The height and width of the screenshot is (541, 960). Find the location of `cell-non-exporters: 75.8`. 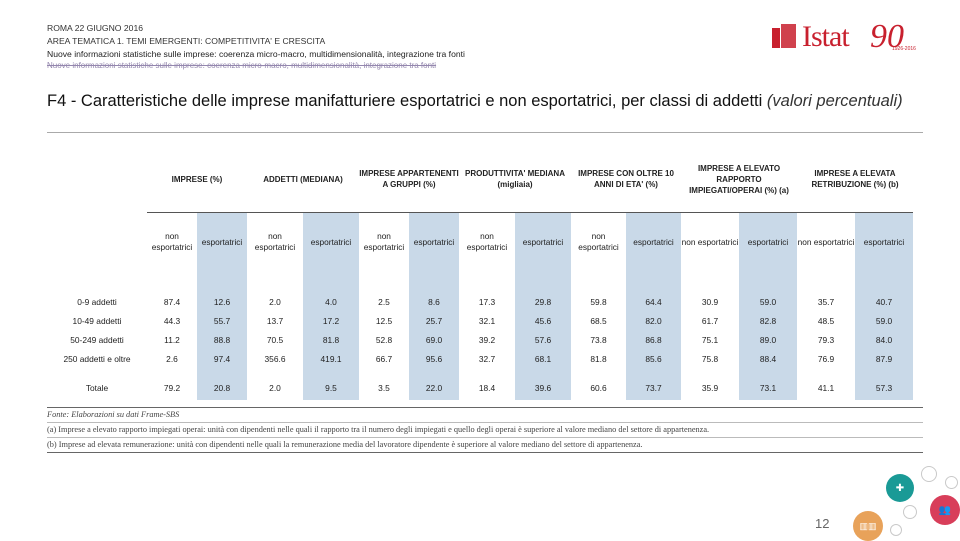

cell-non-exporters: 75.8 is located at coordinates (710, 359).